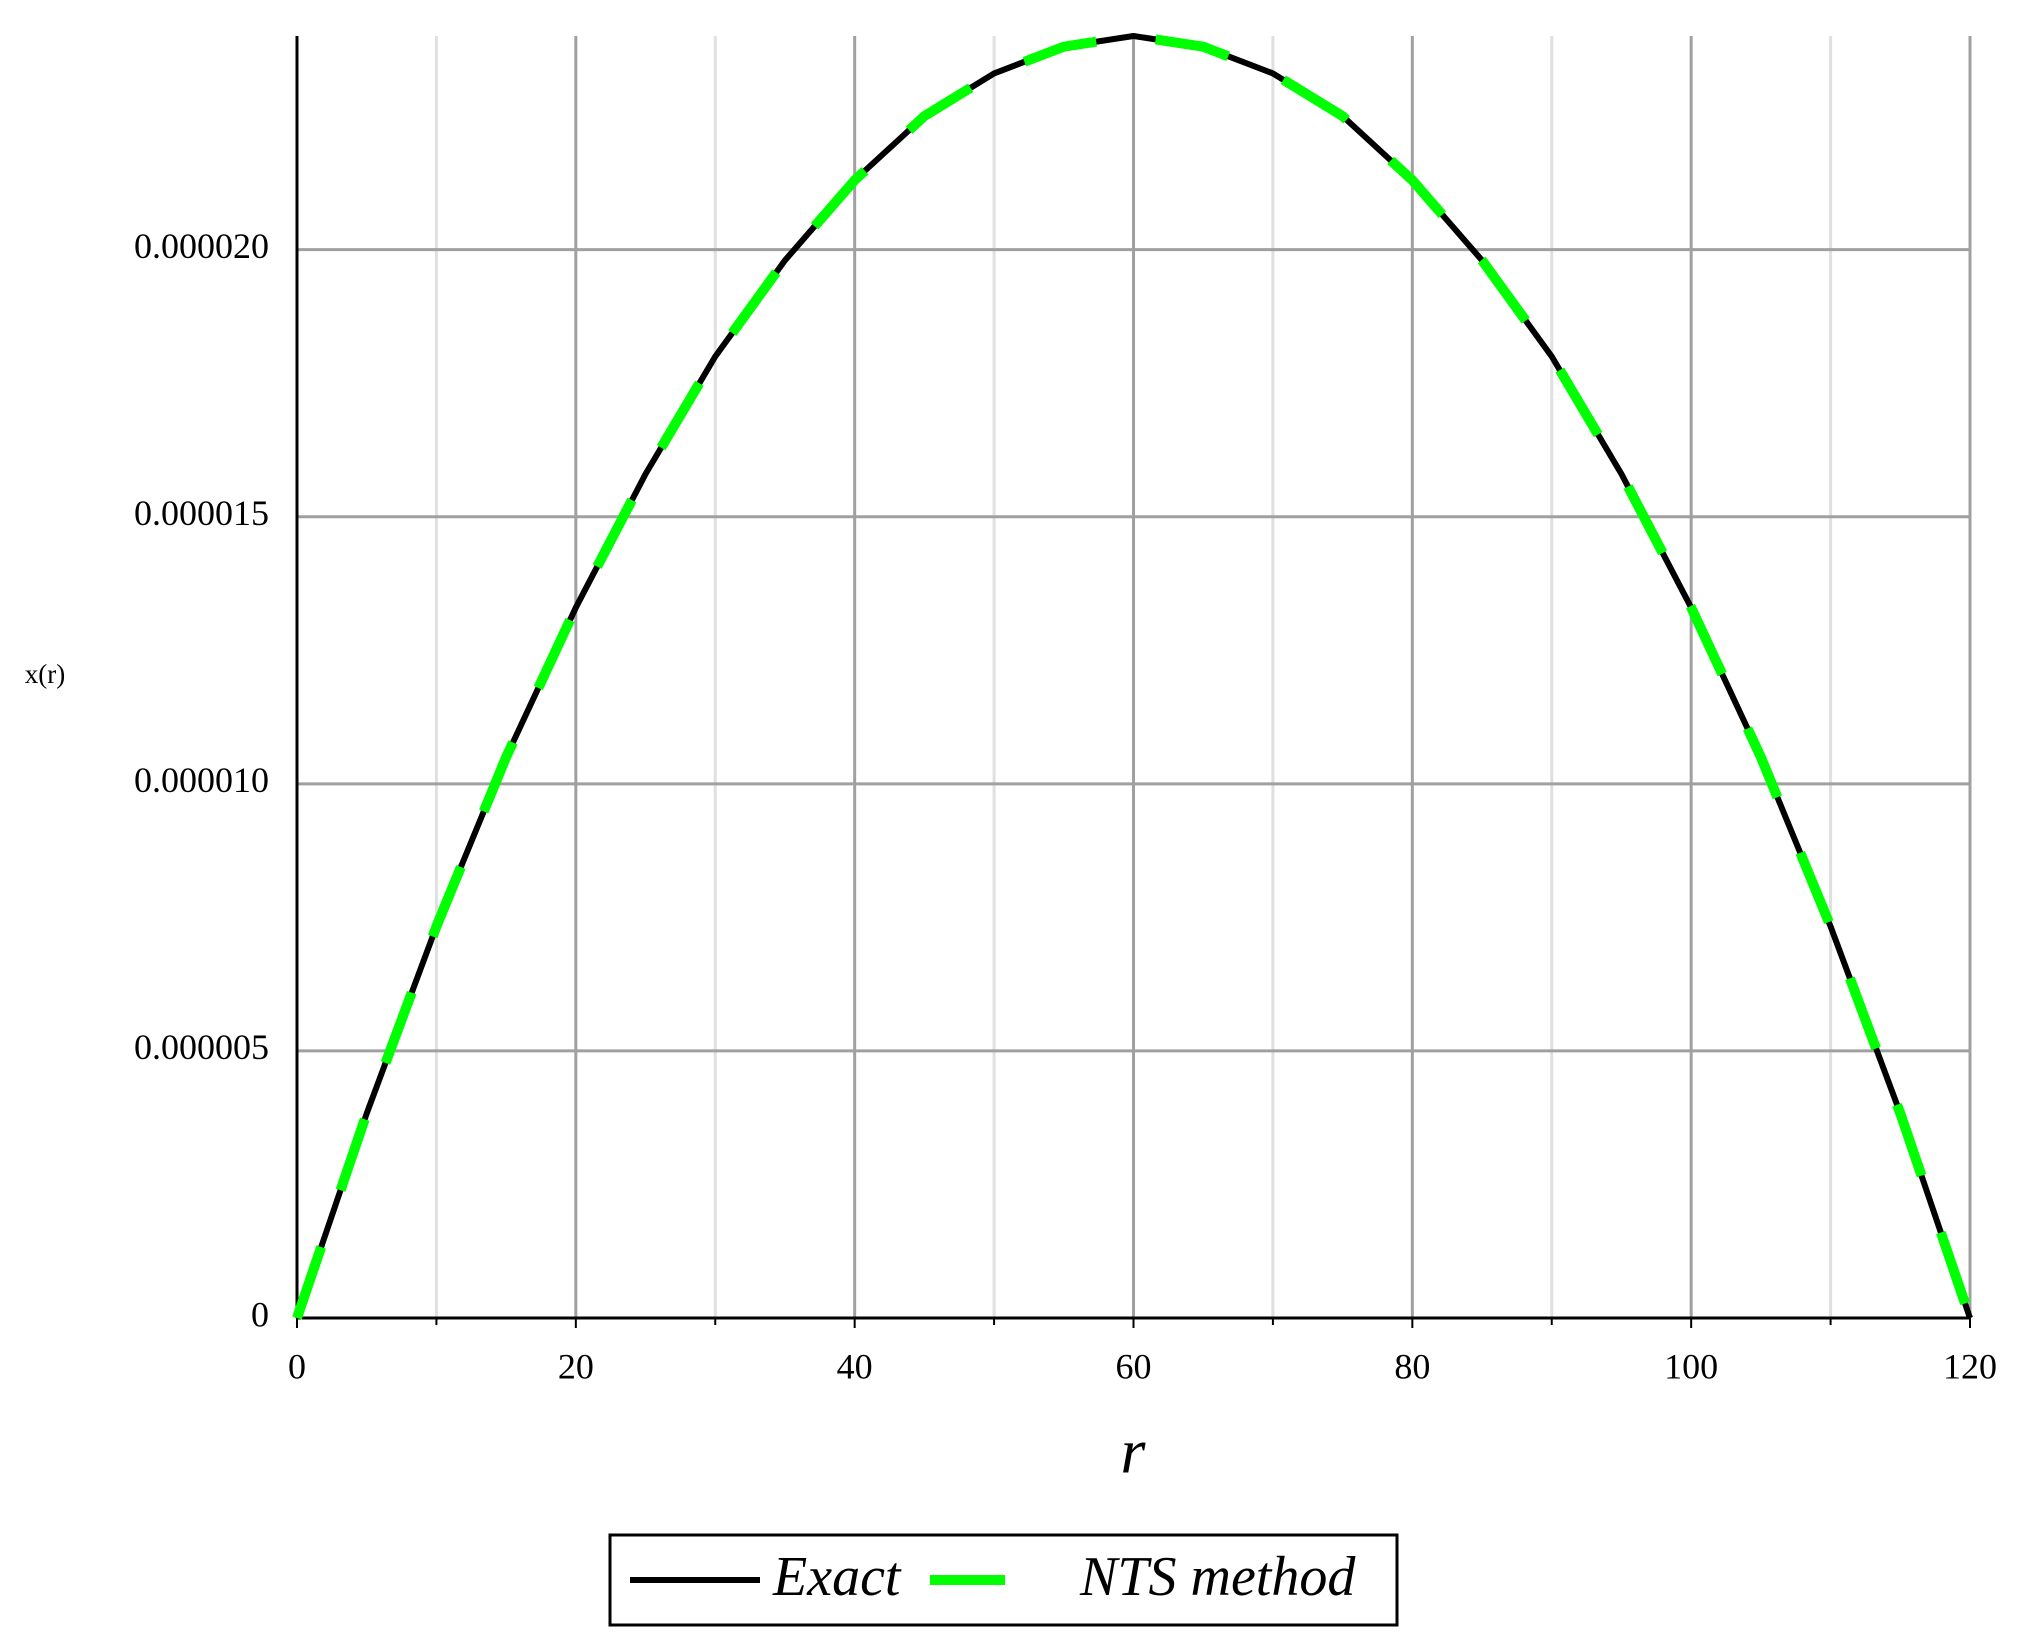  What do you see at coordinates (297, 1366) in the screenshot?
I see `x-tick-label: 0` at bounding box center [297, 1366].